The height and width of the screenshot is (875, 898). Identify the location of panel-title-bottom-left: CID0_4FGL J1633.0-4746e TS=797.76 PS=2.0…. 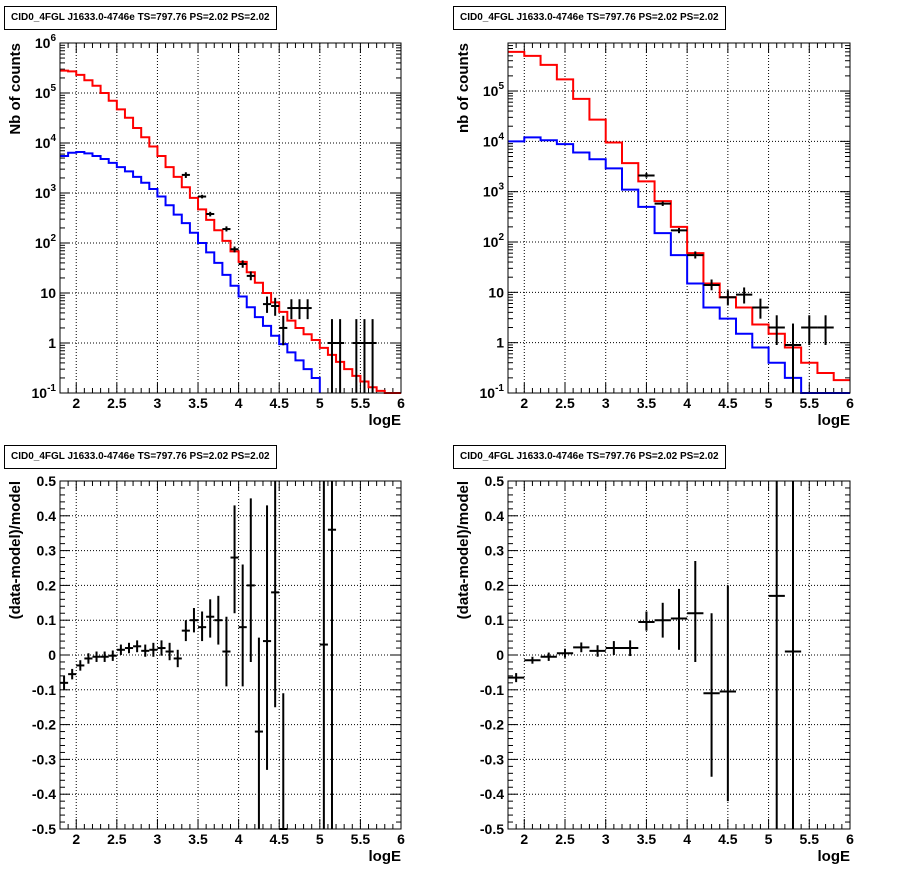
(140, 457).